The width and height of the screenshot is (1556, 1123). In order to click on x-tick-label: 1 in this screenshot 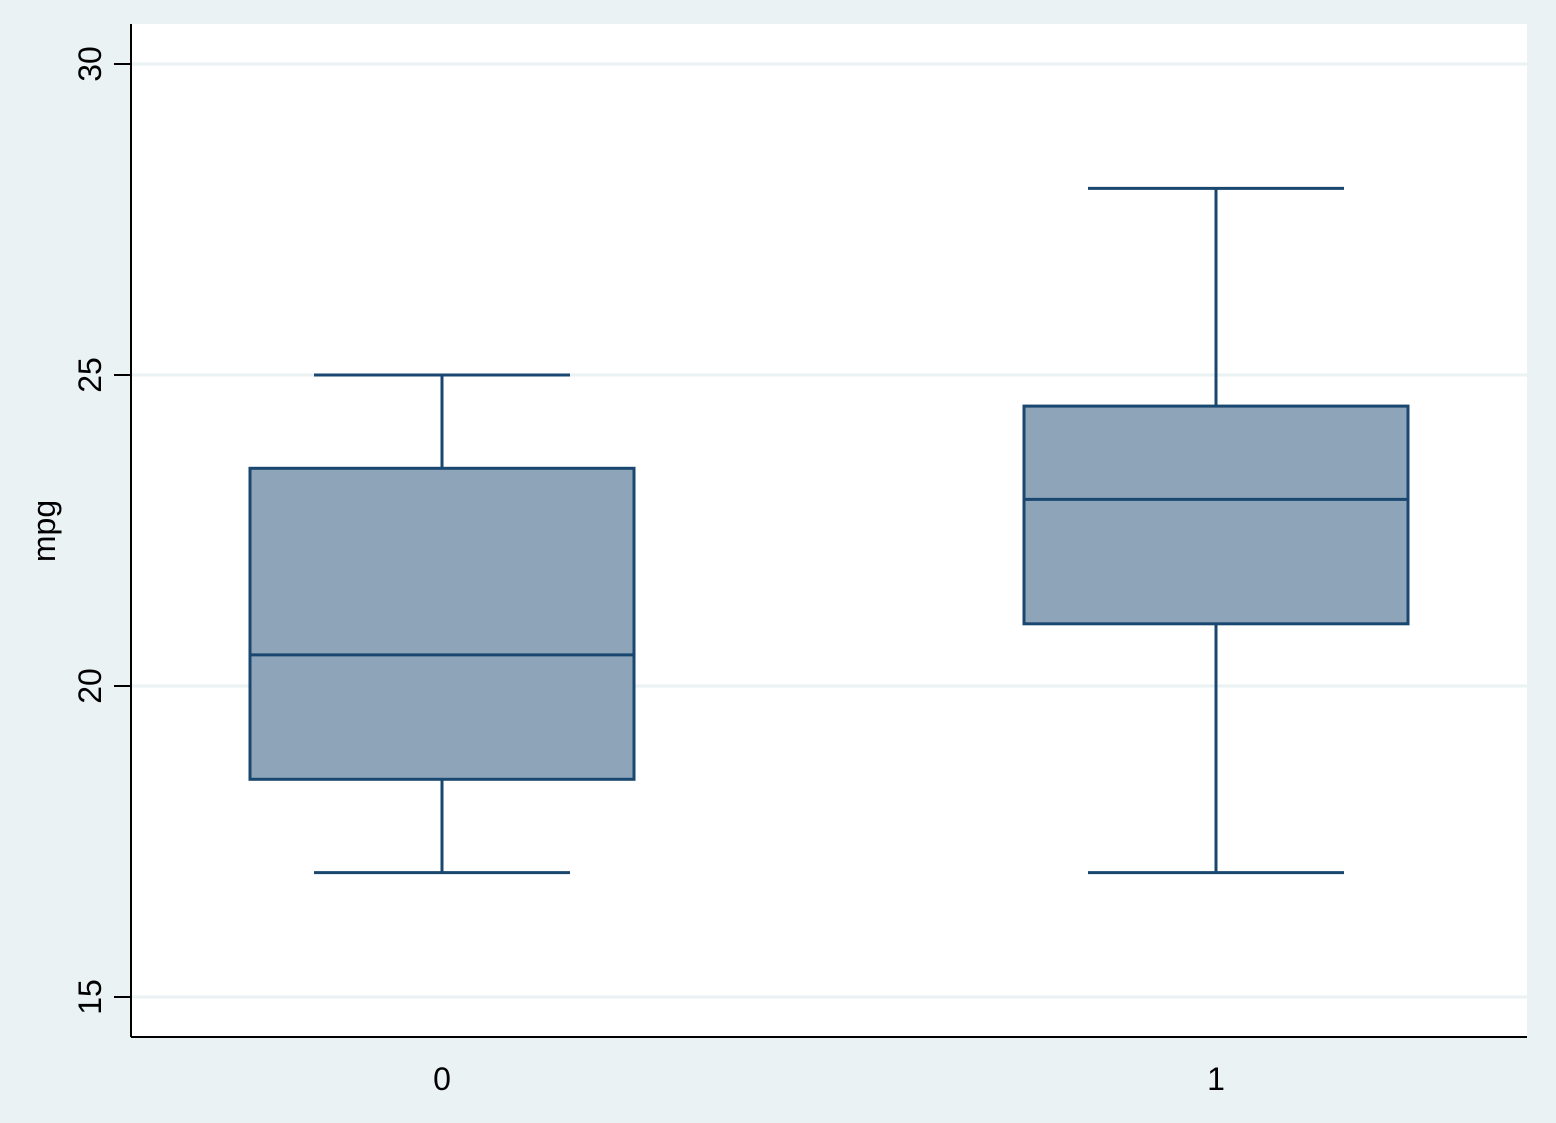, I will do `click(1216, 1079)`.